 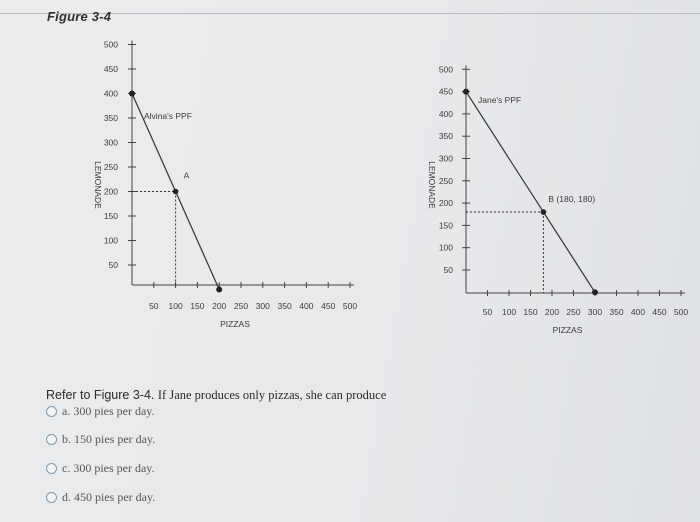 I want to click on ppf-label: Alvina's PPF, so click(x=168, y=116).